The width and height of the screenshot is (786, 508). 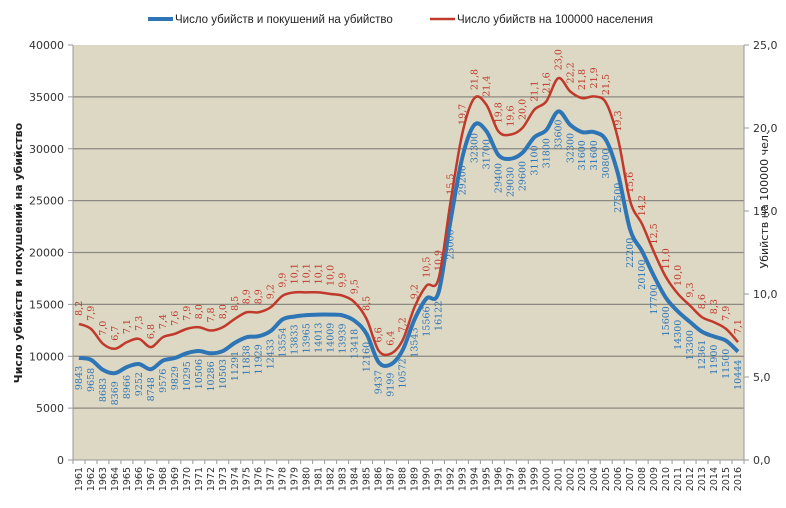 I want to click on x-tick-label: 2008, so click(x=642, y=479).